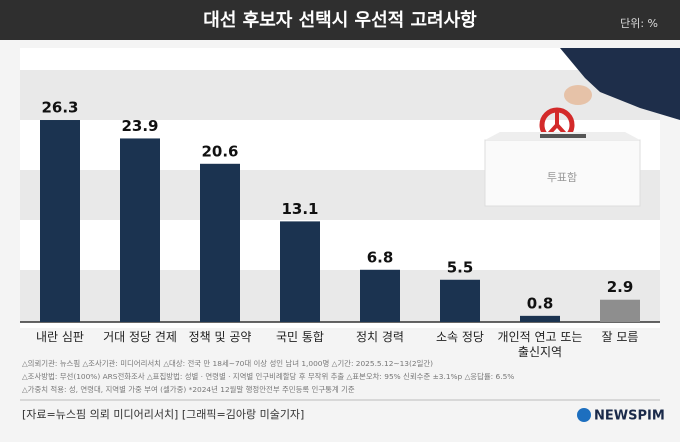 This screenshot has width=680, height=442. Describe the element at coordinates (563, 136) in the screenshot. I see `ballot-slot` at that location.